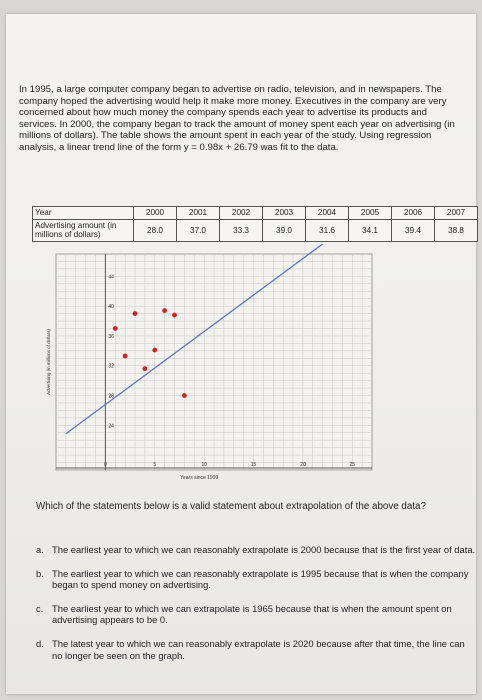 This screenshot has width=482, height=700. I want to click on y-axis-label: Advertising (in millions of dollars), so click(48, 362).